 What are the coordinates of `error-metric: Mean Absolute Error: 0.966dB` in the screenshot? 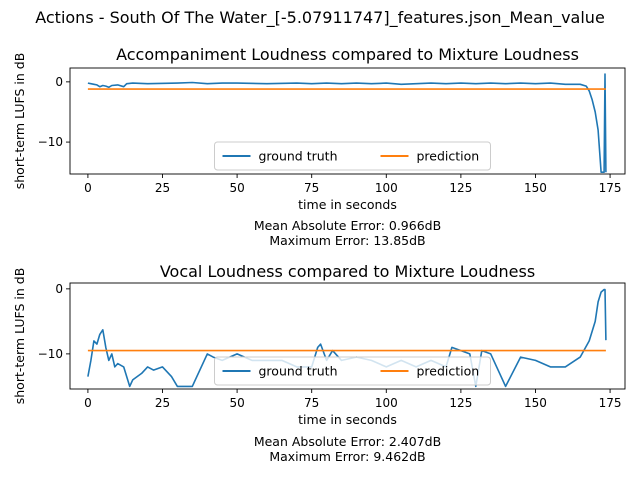 It's located at (347, 225).